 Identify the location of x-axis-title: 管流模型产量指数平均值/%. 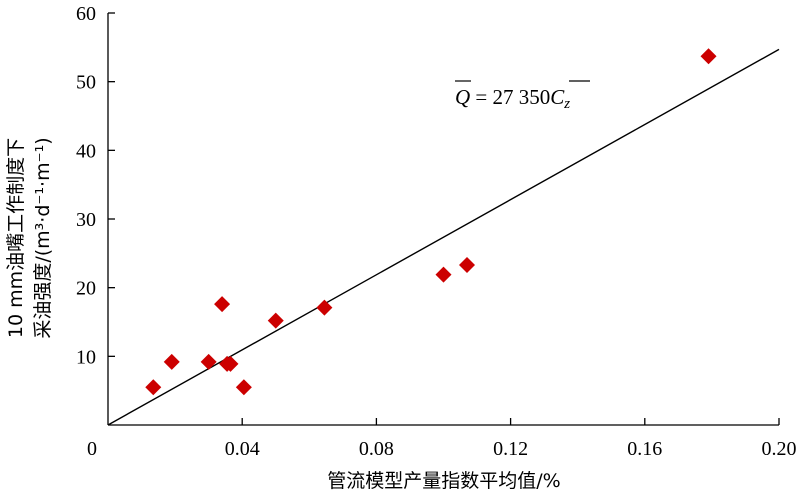
(443, 481).